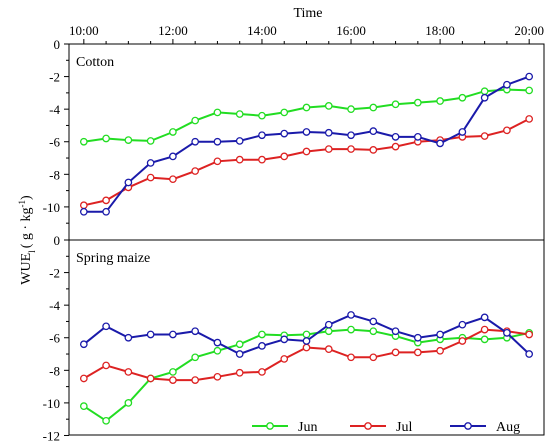  I want to click on legend-marker-aug, so click(468, 426).